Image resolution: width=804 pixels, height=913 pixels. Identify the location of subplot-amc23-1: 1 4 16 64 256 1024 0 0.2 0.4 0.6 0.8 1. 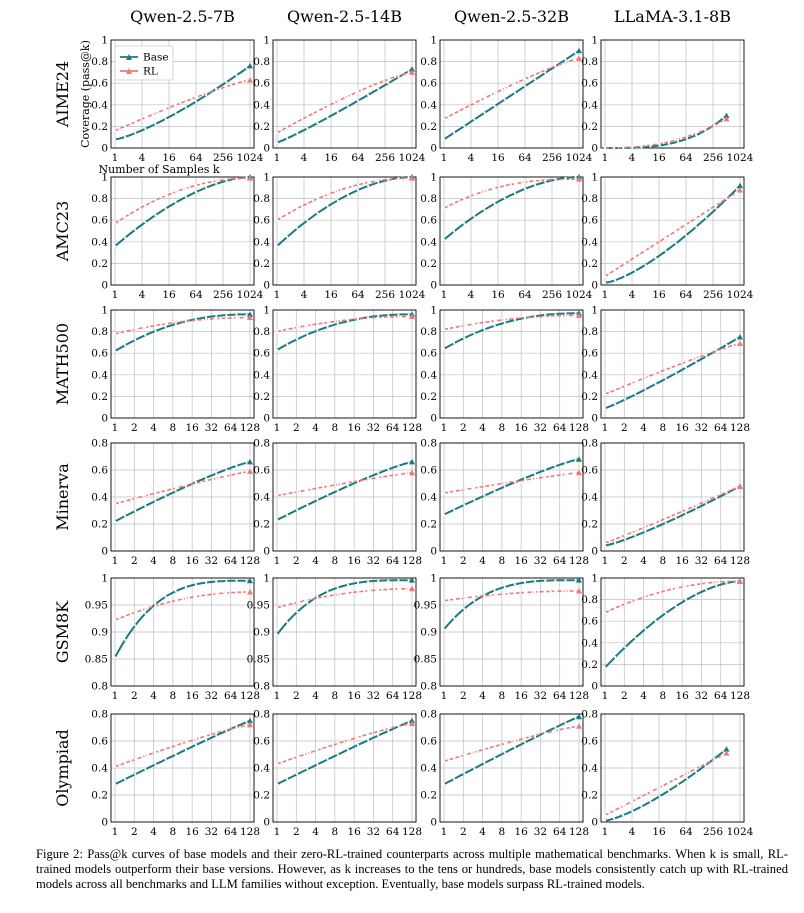
(339, 237).